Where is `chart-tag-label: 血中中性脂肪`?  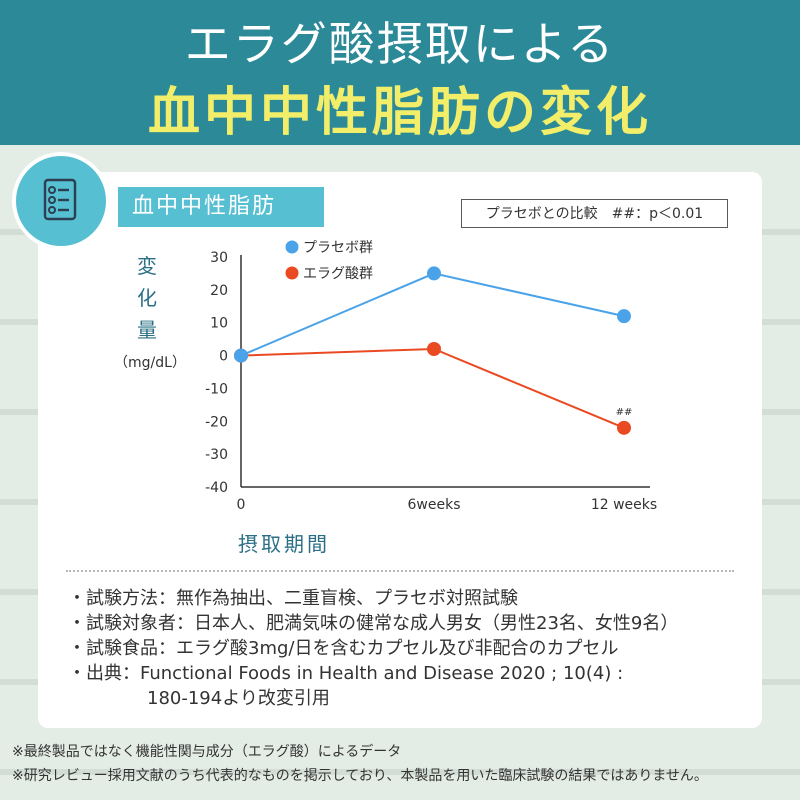 chart-tag-label: 血中中性脂肪 is located at coordinates (221, 207).